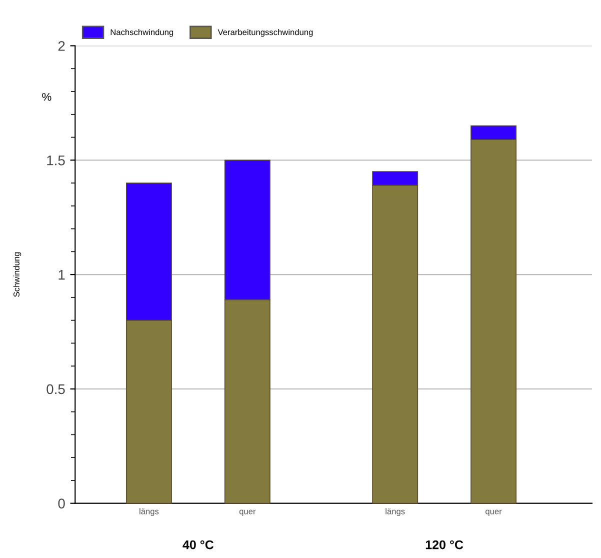 The image size is (601, 558). What do you see at coordinates (61, 46) in the screenshot?
I see `y-tick-label: 2` at bounding box center [61, 46].